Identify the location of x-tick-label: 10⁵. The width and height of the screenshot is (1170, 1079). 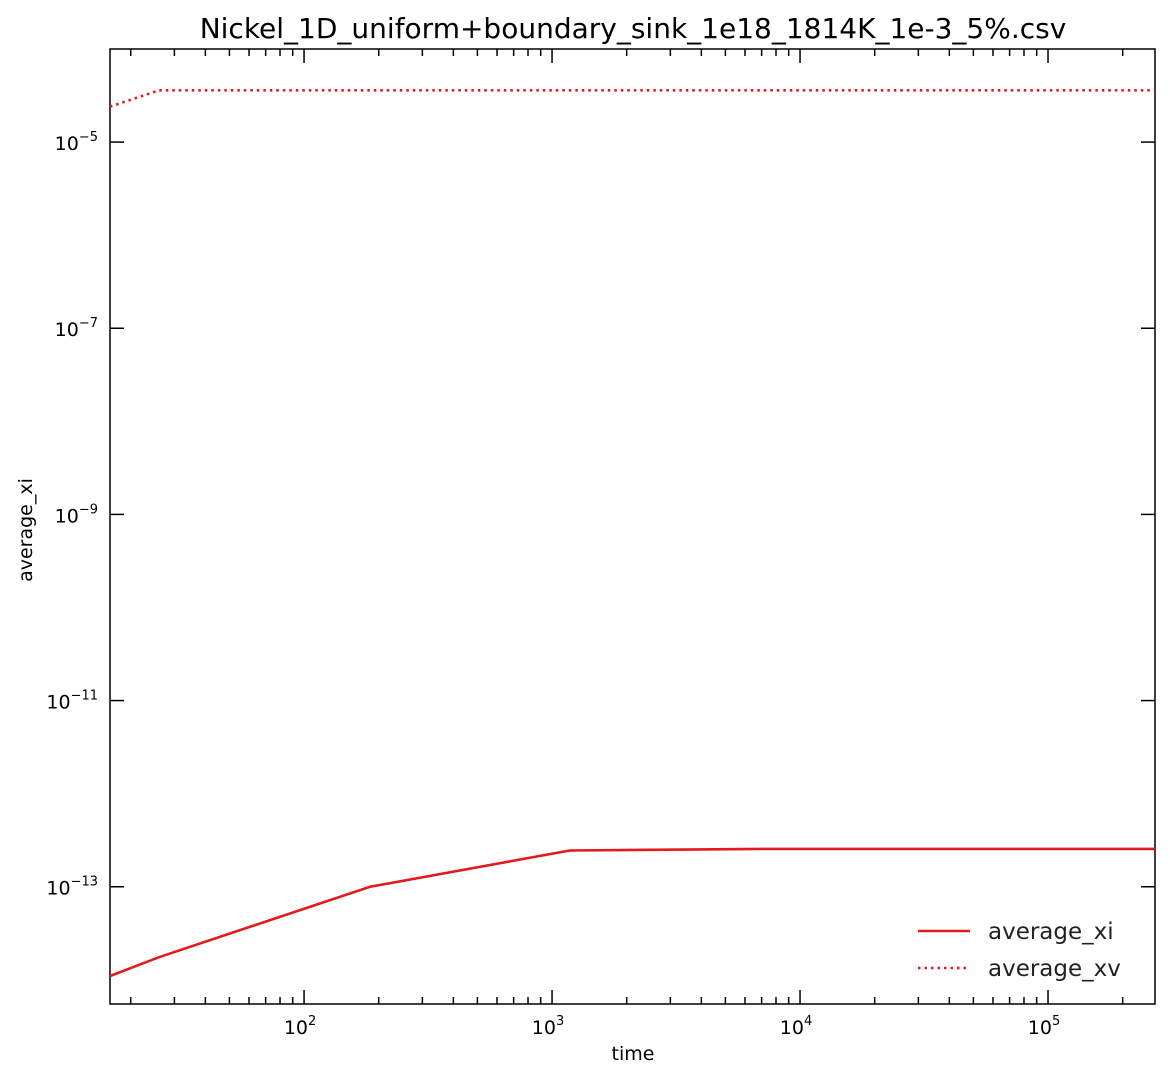
(1044, 1026).